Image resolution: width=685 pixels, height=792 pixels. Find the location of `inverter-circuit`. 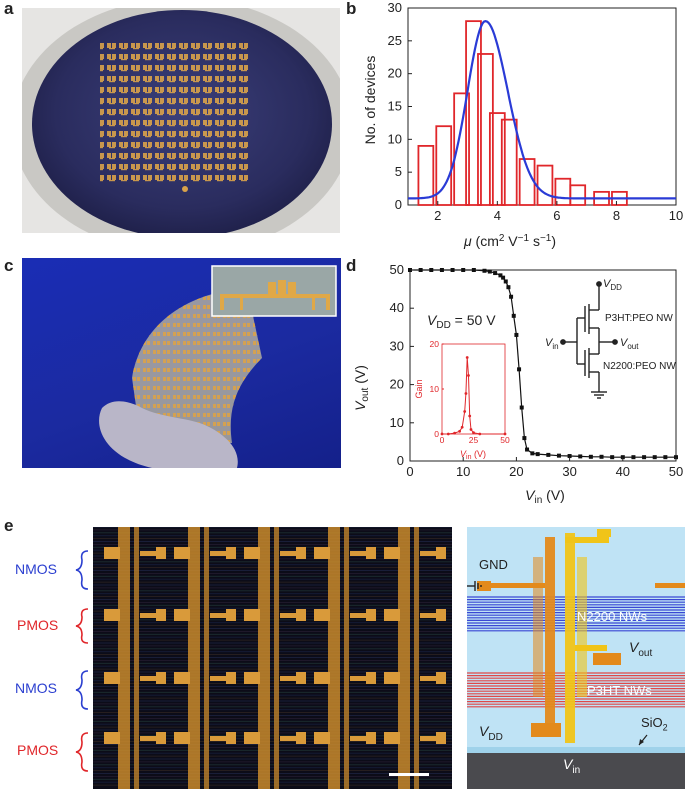

inverter-circuit is located at coordinates (589, 340).